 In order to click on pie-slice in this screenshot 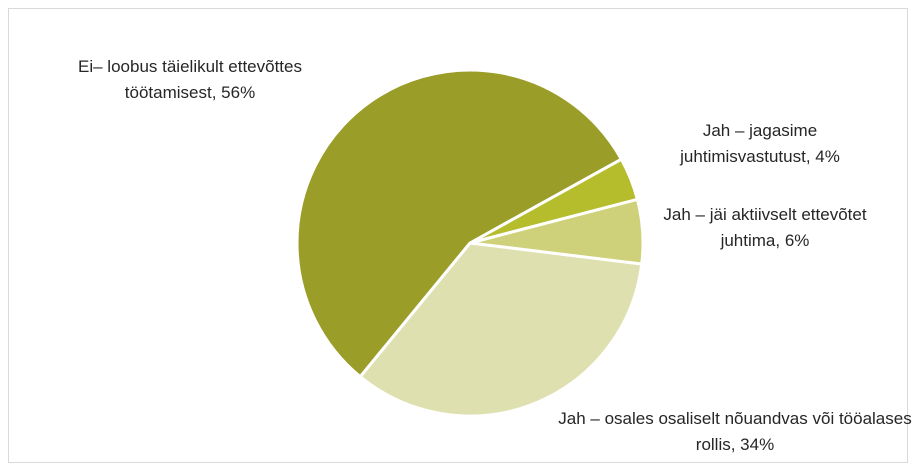, I will do `click(501, 329)`.